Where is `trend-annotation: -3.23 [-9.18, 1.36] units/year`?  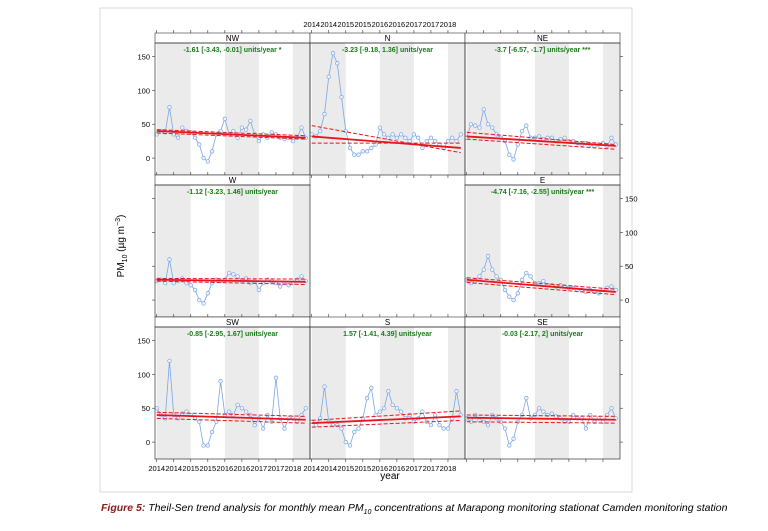 trend-annotation: -3.23 [-9.18, 1.36] units/year is located at coordinates (387, 50).